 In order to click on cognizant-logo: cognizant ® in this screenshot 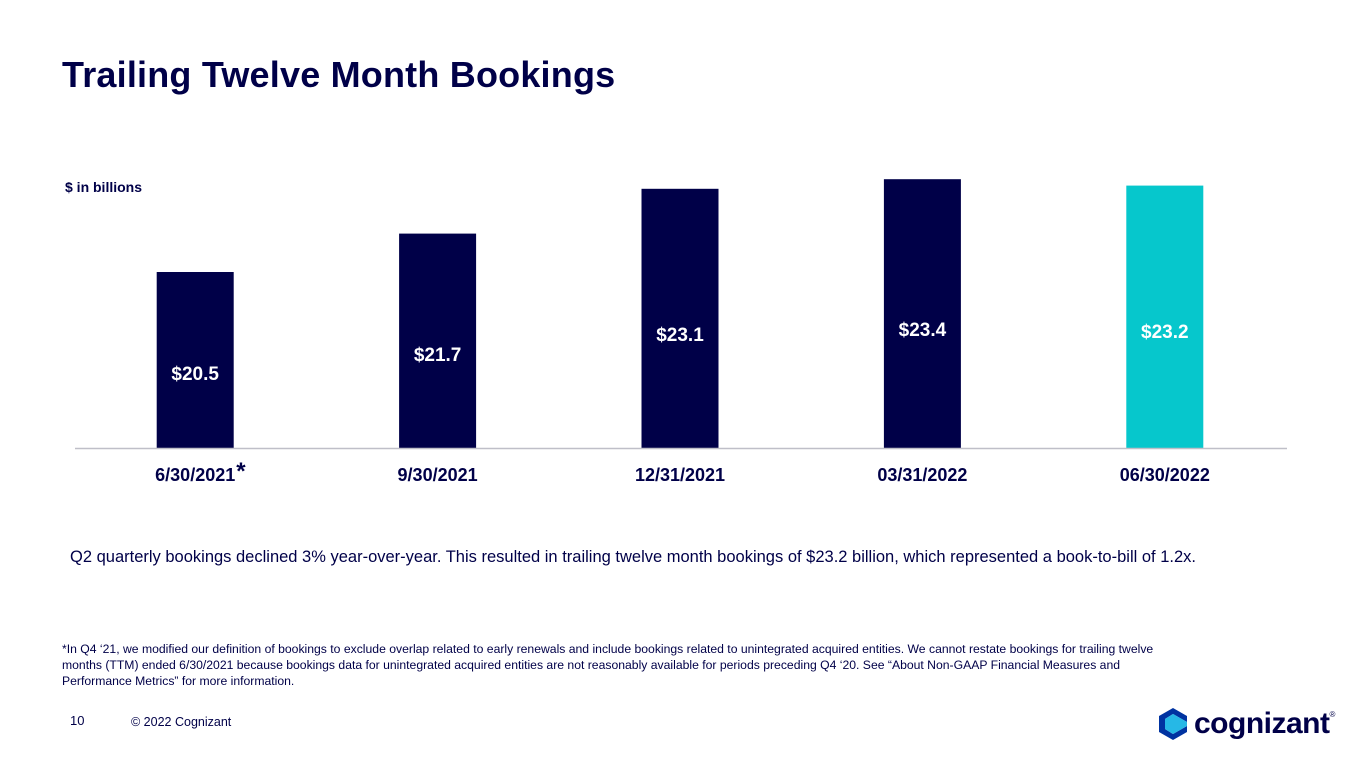, I will do `click(1245, 724)`.